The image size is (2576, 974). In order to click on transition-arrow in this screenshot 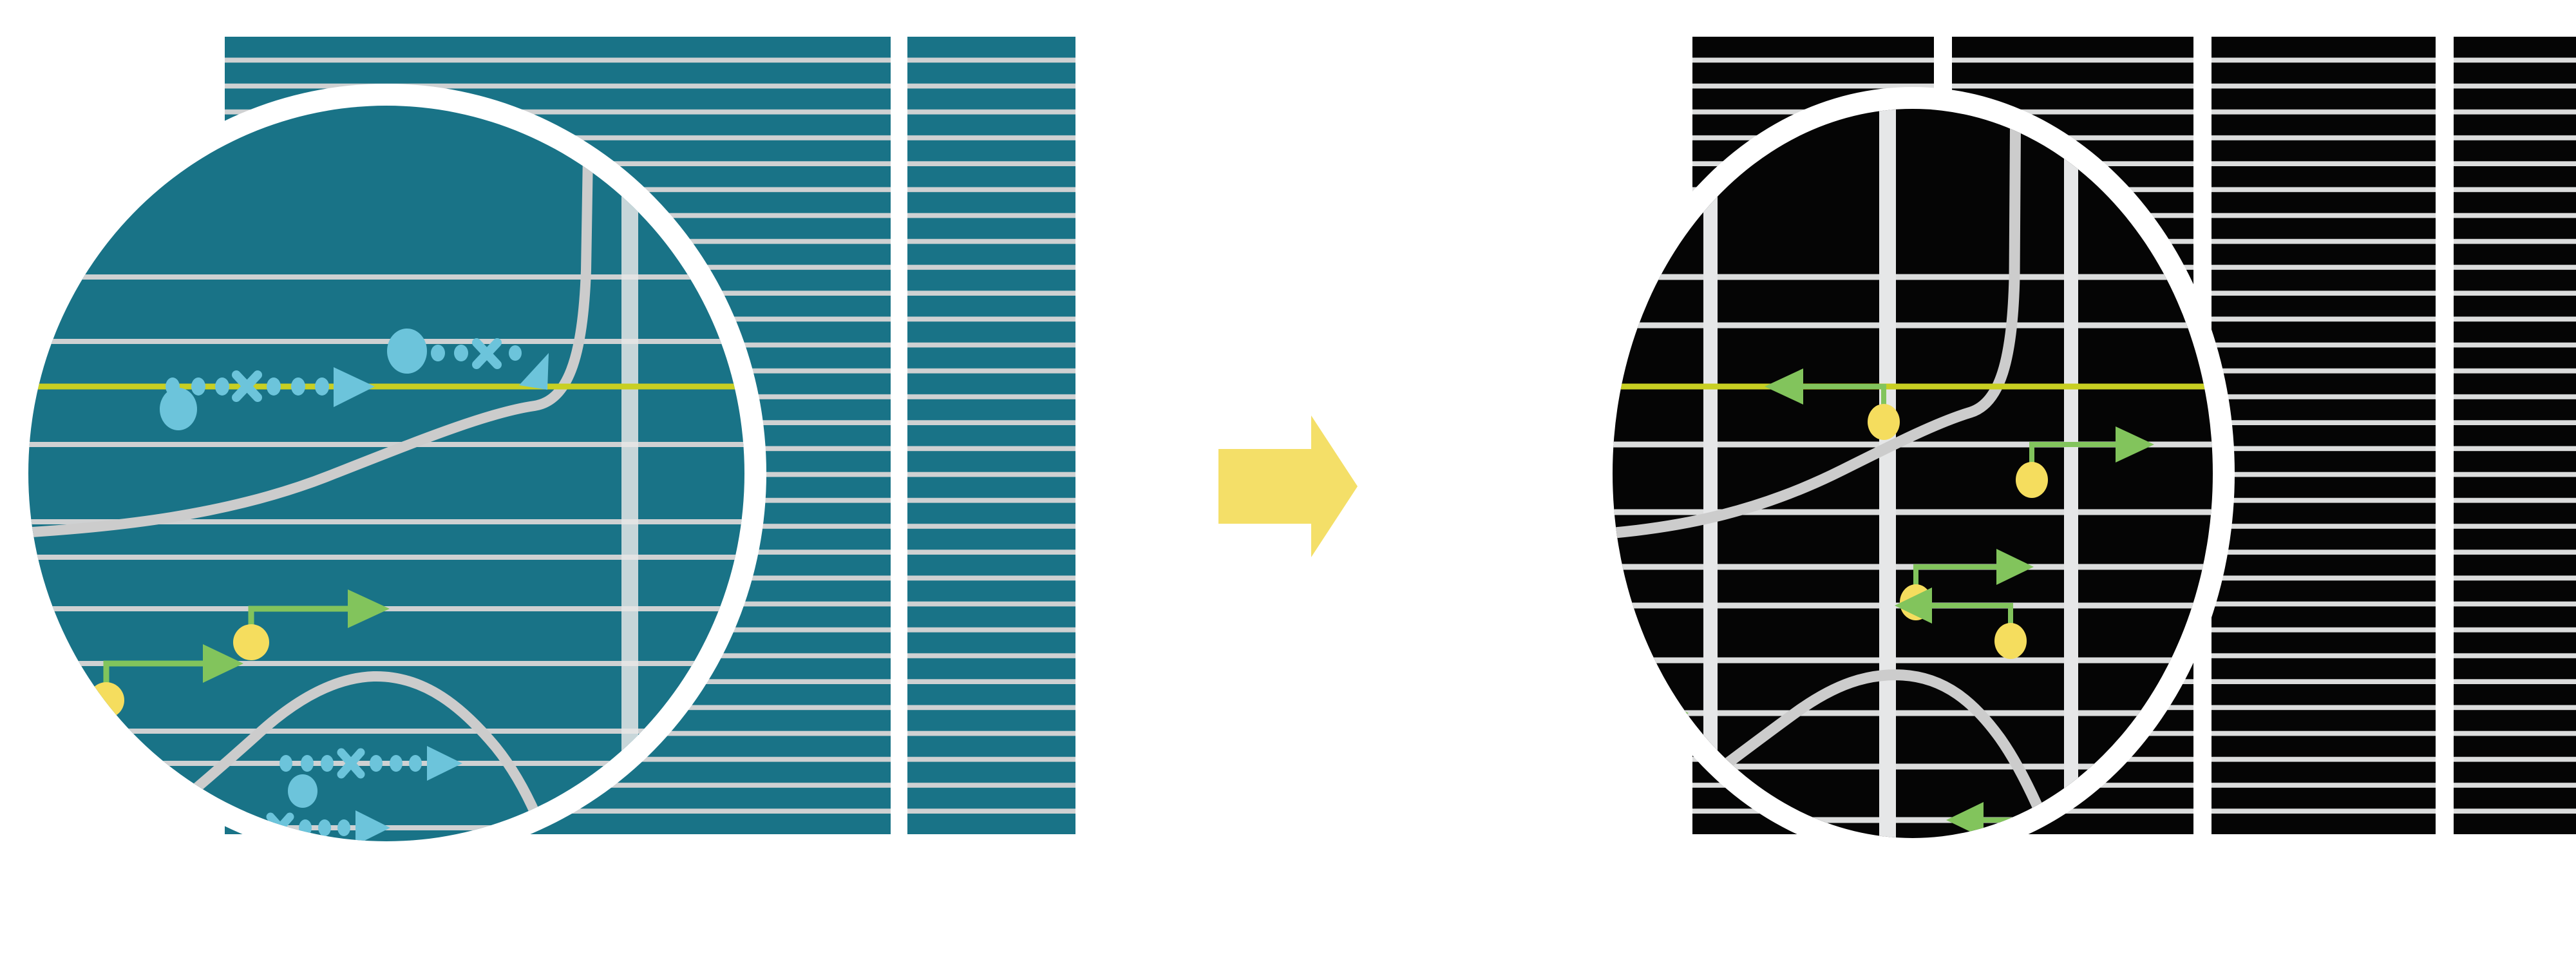, I will do `click(1288, 486)`.